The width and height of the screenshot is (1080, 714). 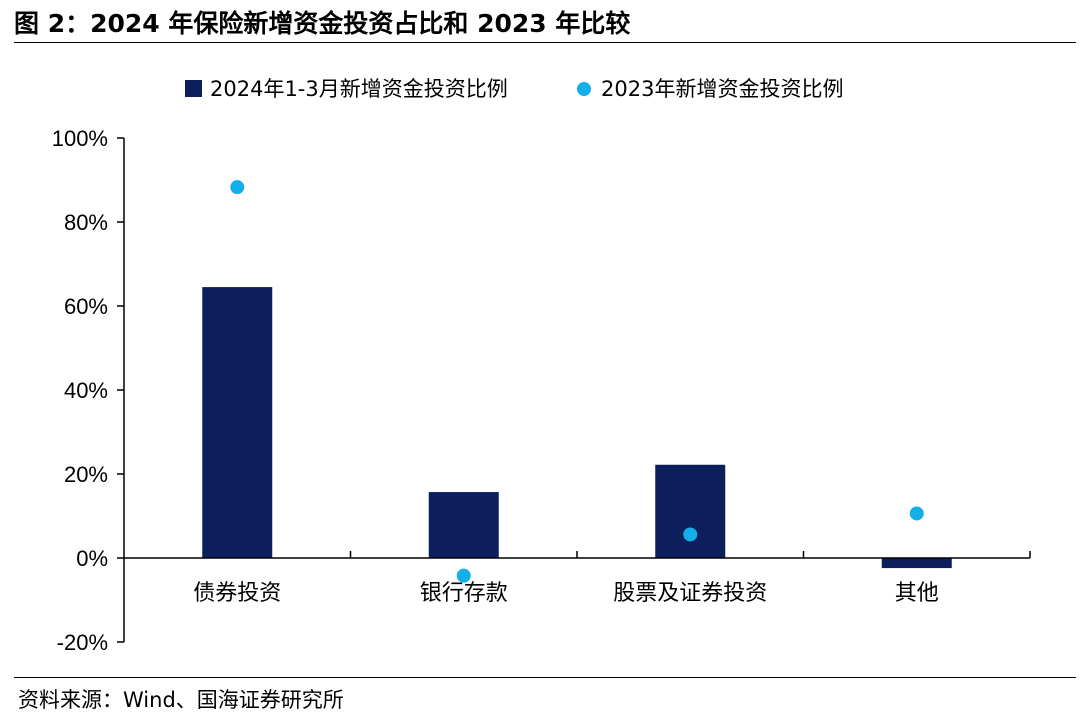 I want to click on legend-swatch-bar, so click(x=193, y=88).